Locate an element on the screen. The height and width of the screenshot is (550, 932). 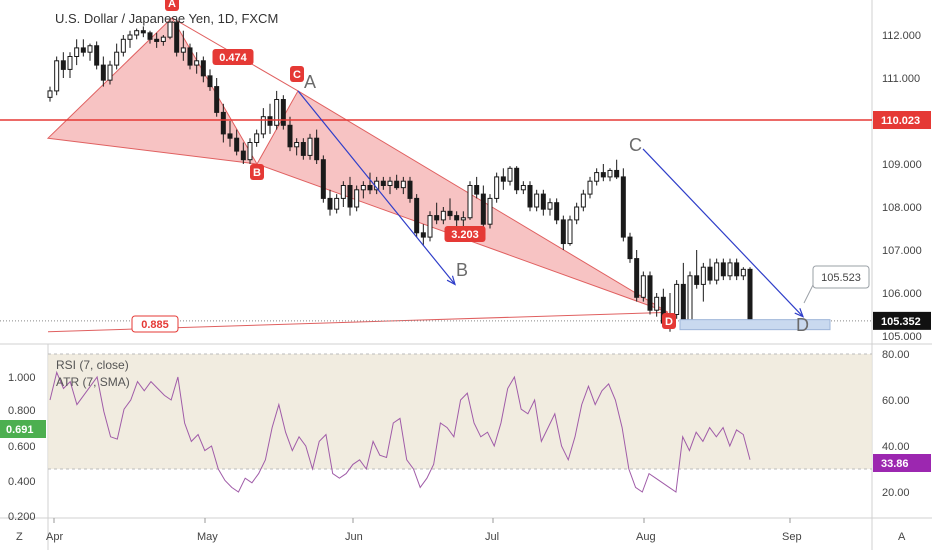
time-tick-label: Sep is located at coordinates (792, 537).